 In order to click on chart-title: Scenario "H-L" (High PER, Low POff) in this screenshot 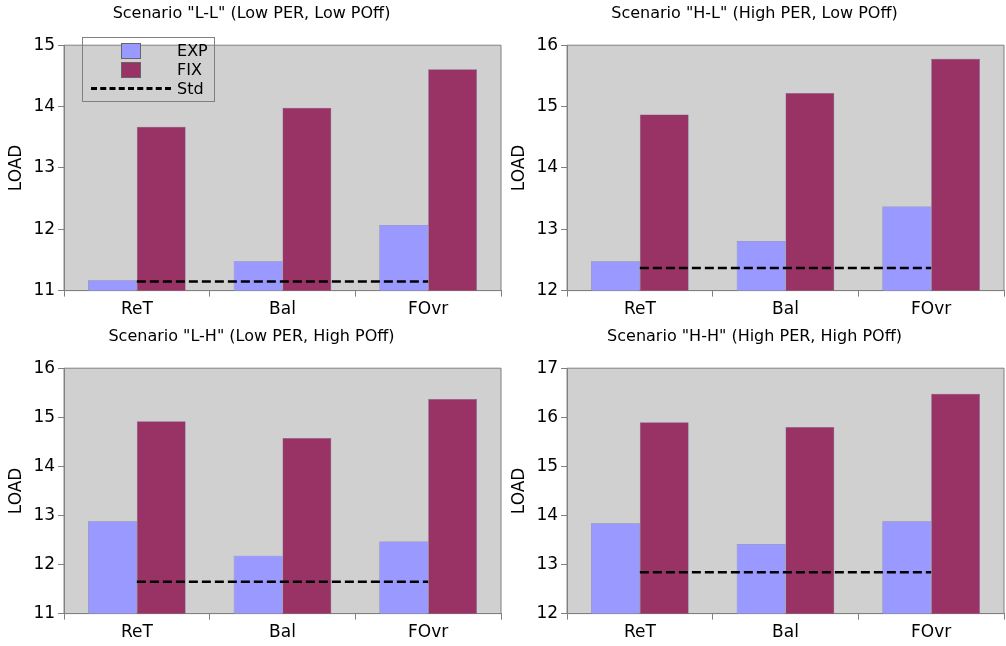, I will do `click(754, 12)`.